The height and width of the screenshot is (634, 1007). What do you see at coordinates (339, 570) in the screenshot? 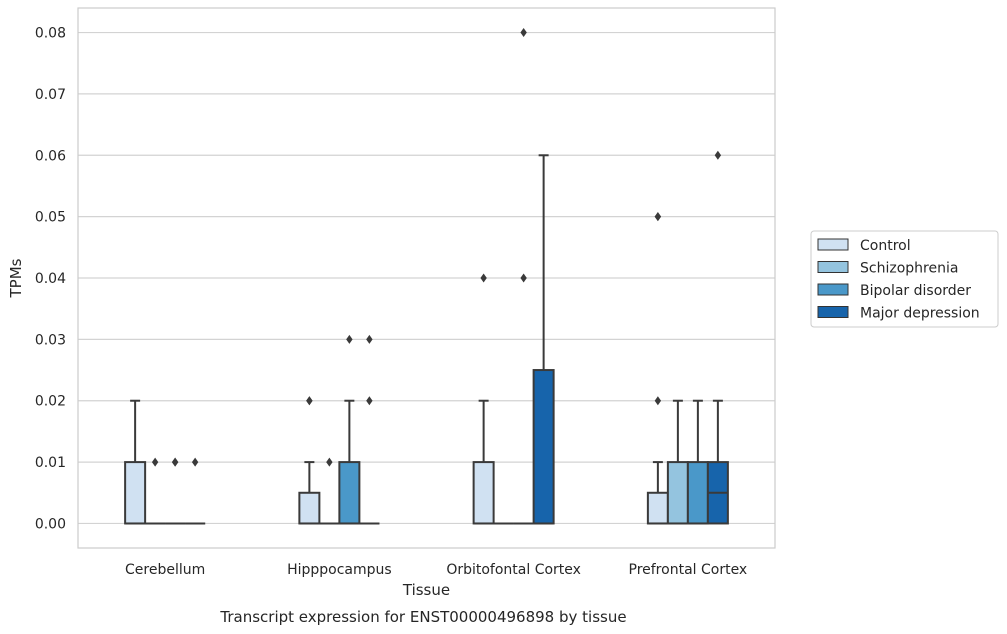
I see `x-tick-label: Hipppocampus` at bounding box center [339, 570].